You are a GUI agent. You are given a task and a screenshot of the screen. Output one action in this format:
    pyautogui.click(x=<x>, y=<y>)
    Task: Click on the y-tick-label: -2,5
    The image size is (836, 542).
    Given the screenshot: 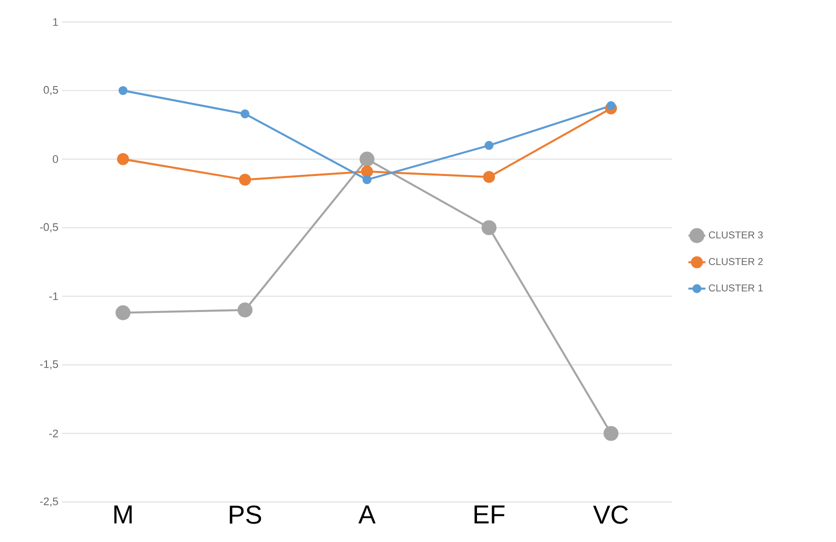 What is the action you would take?
    pyautogui.click(x=49, y=502)
    